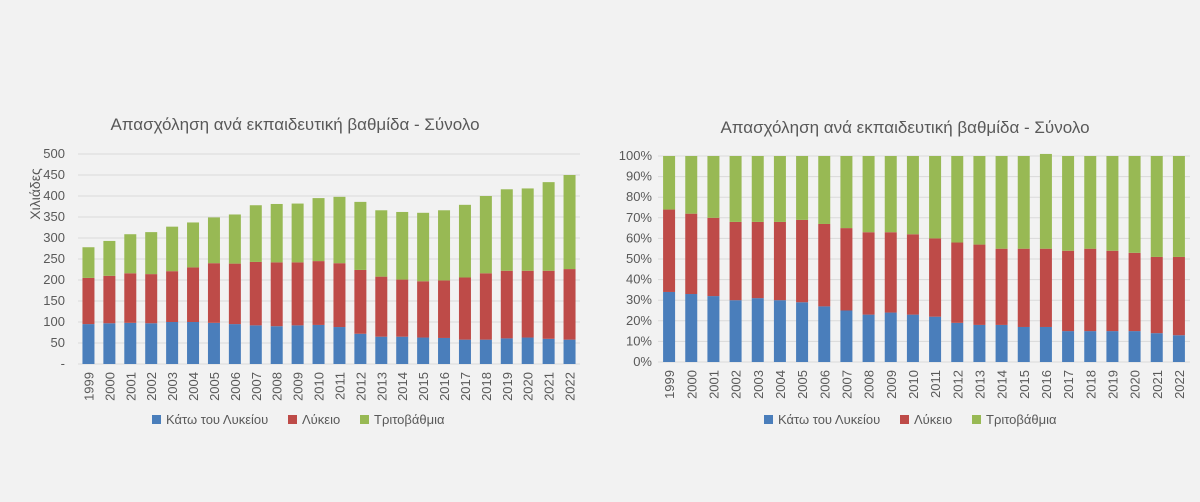 This screenshot has width=1200, height=502. What do you see at coordinates (736, 384) in the screenshot?
I see `right-x-tick-label: 2002` at bounding box center [736, 384].